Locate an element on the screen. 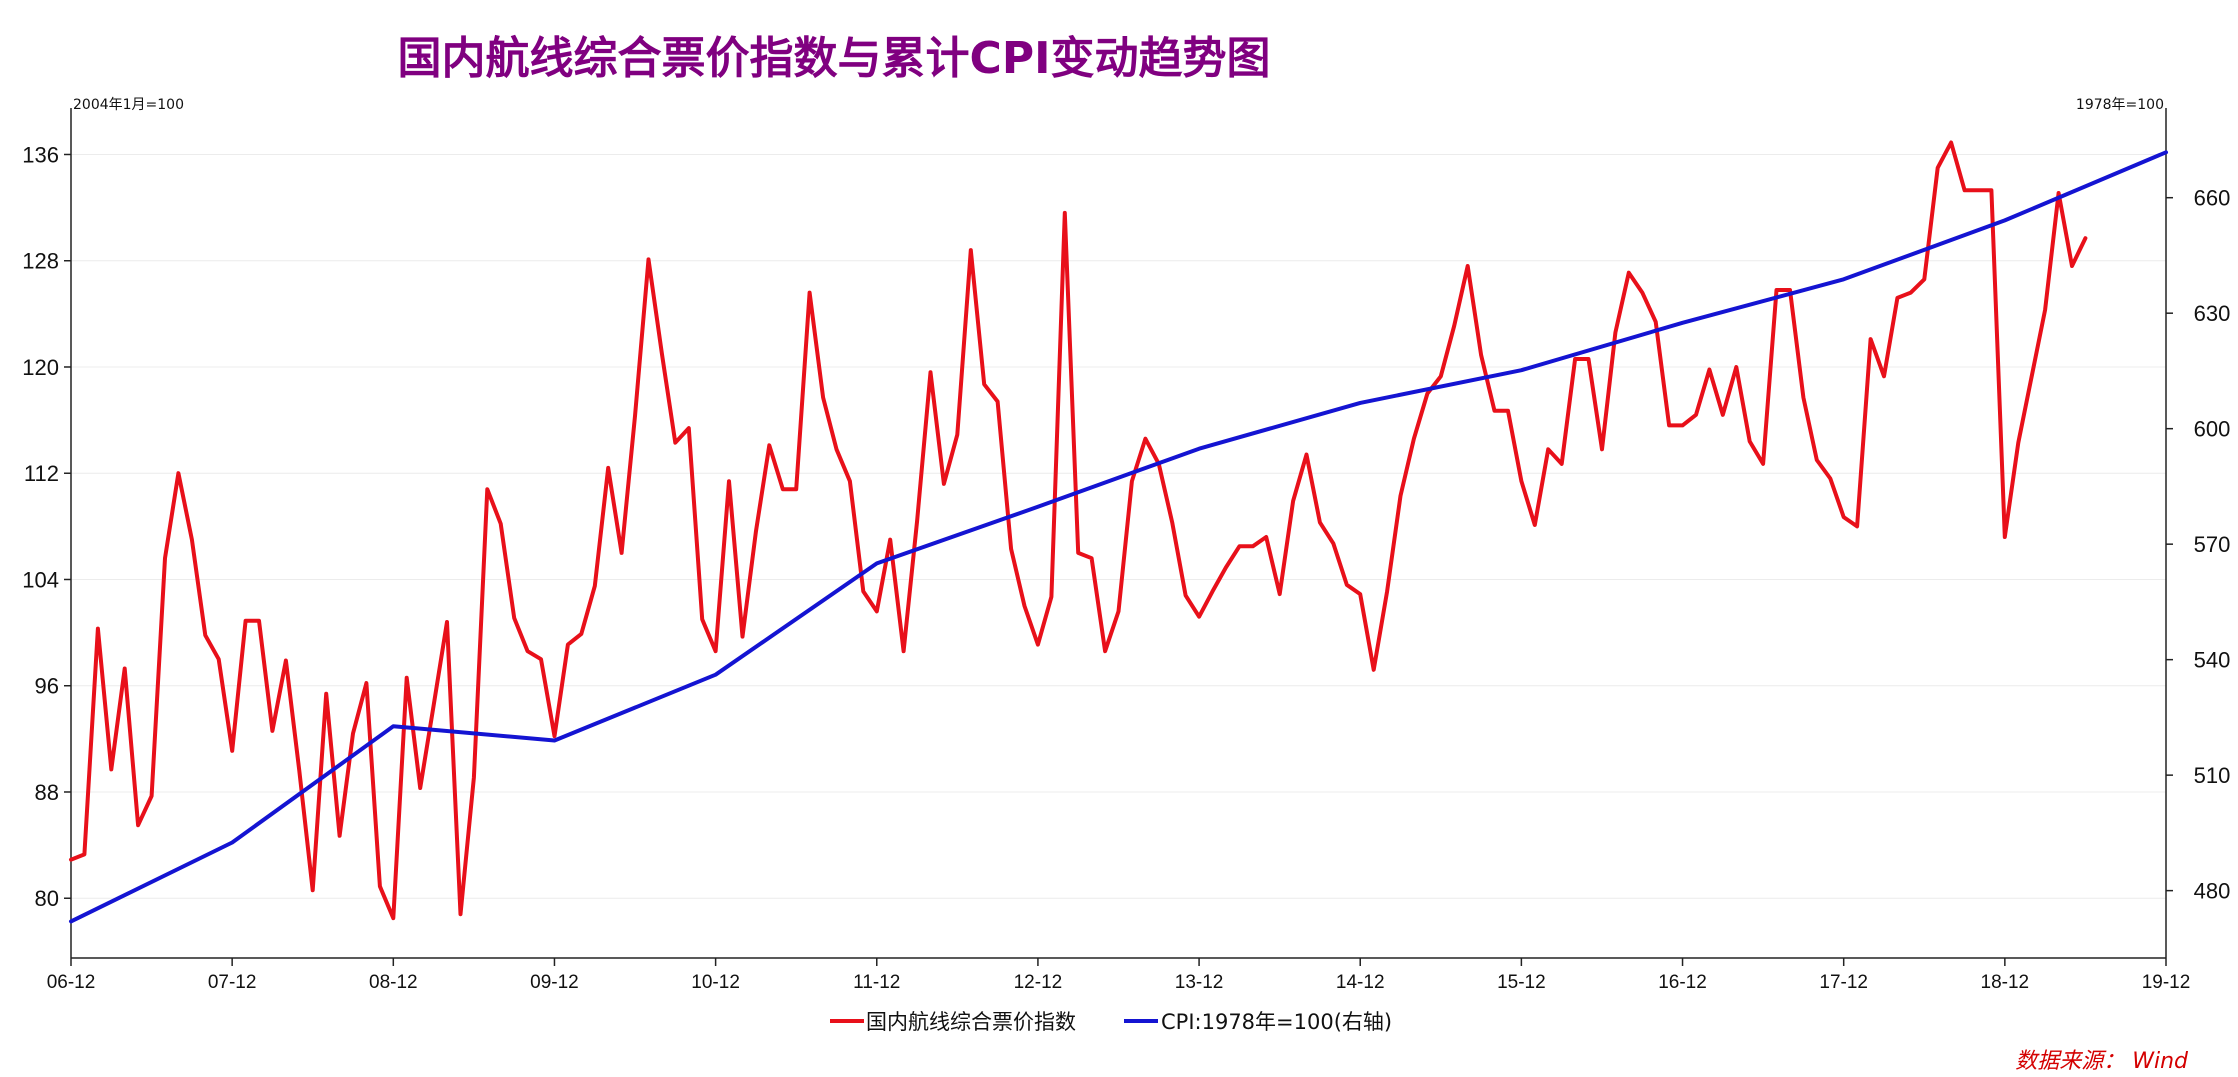 Image resolution: width=2238 pixels, height=1077 pixels. left-tick-label: 104 is located at coordinates (40, 579).